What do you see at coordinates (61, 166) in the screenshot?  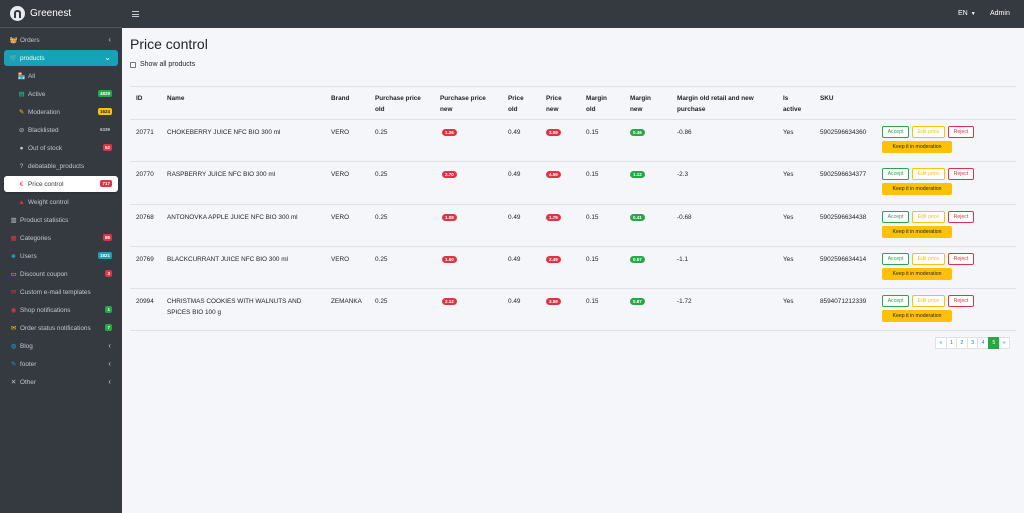 I see `sidebar-item-debatable-products: ? debatable_products` at bounding box center [61, 166].